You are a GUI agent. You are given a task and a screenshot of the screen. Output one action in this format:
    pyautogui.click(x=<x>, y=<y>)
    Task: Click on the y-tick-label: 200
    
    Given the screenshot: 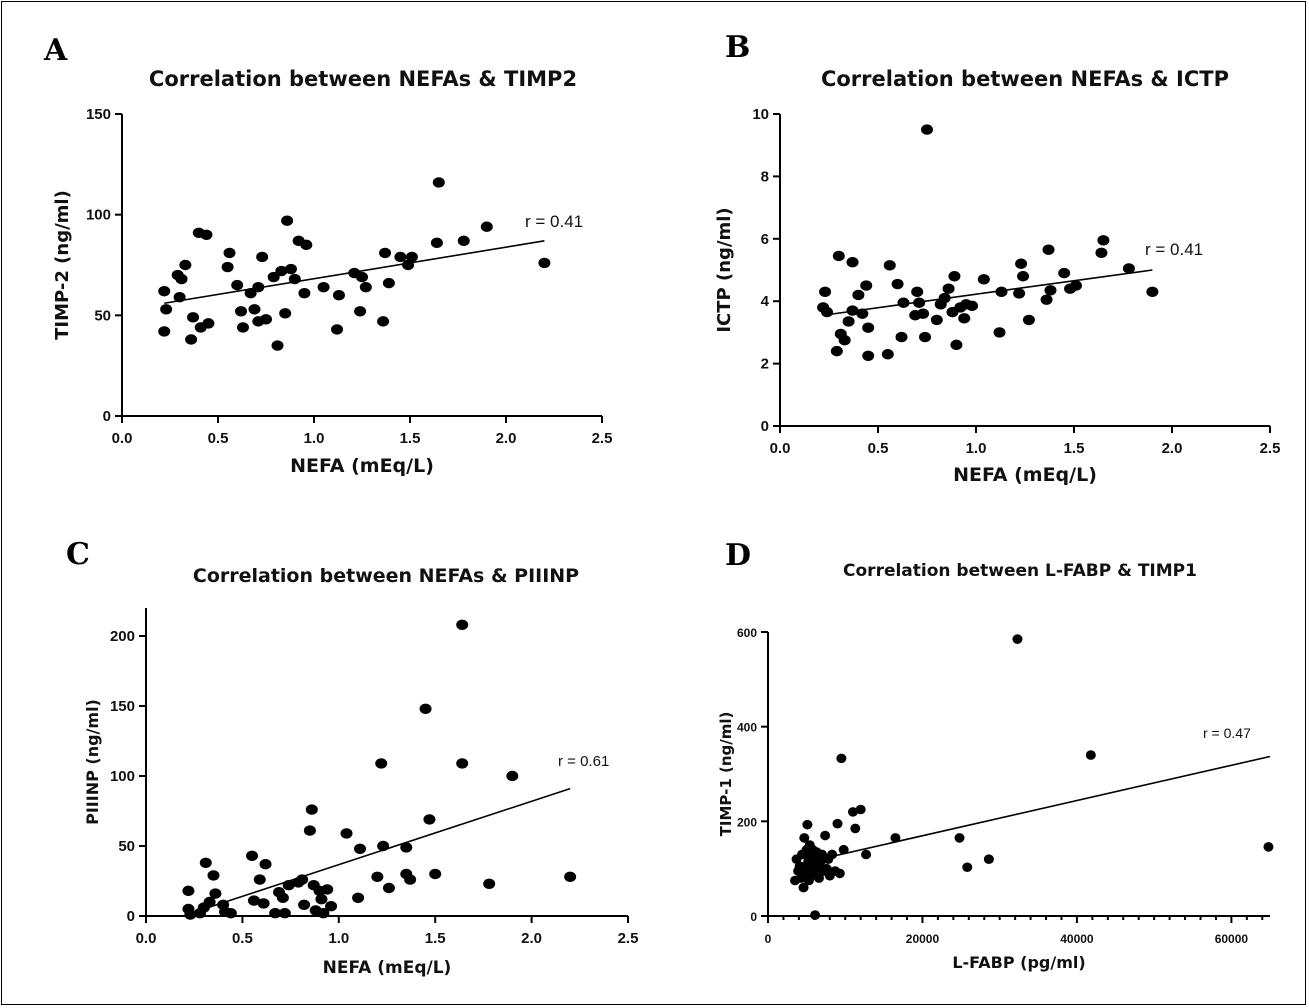 What is the action you would take?
    pyautogui.click(x=747, y=822)
    